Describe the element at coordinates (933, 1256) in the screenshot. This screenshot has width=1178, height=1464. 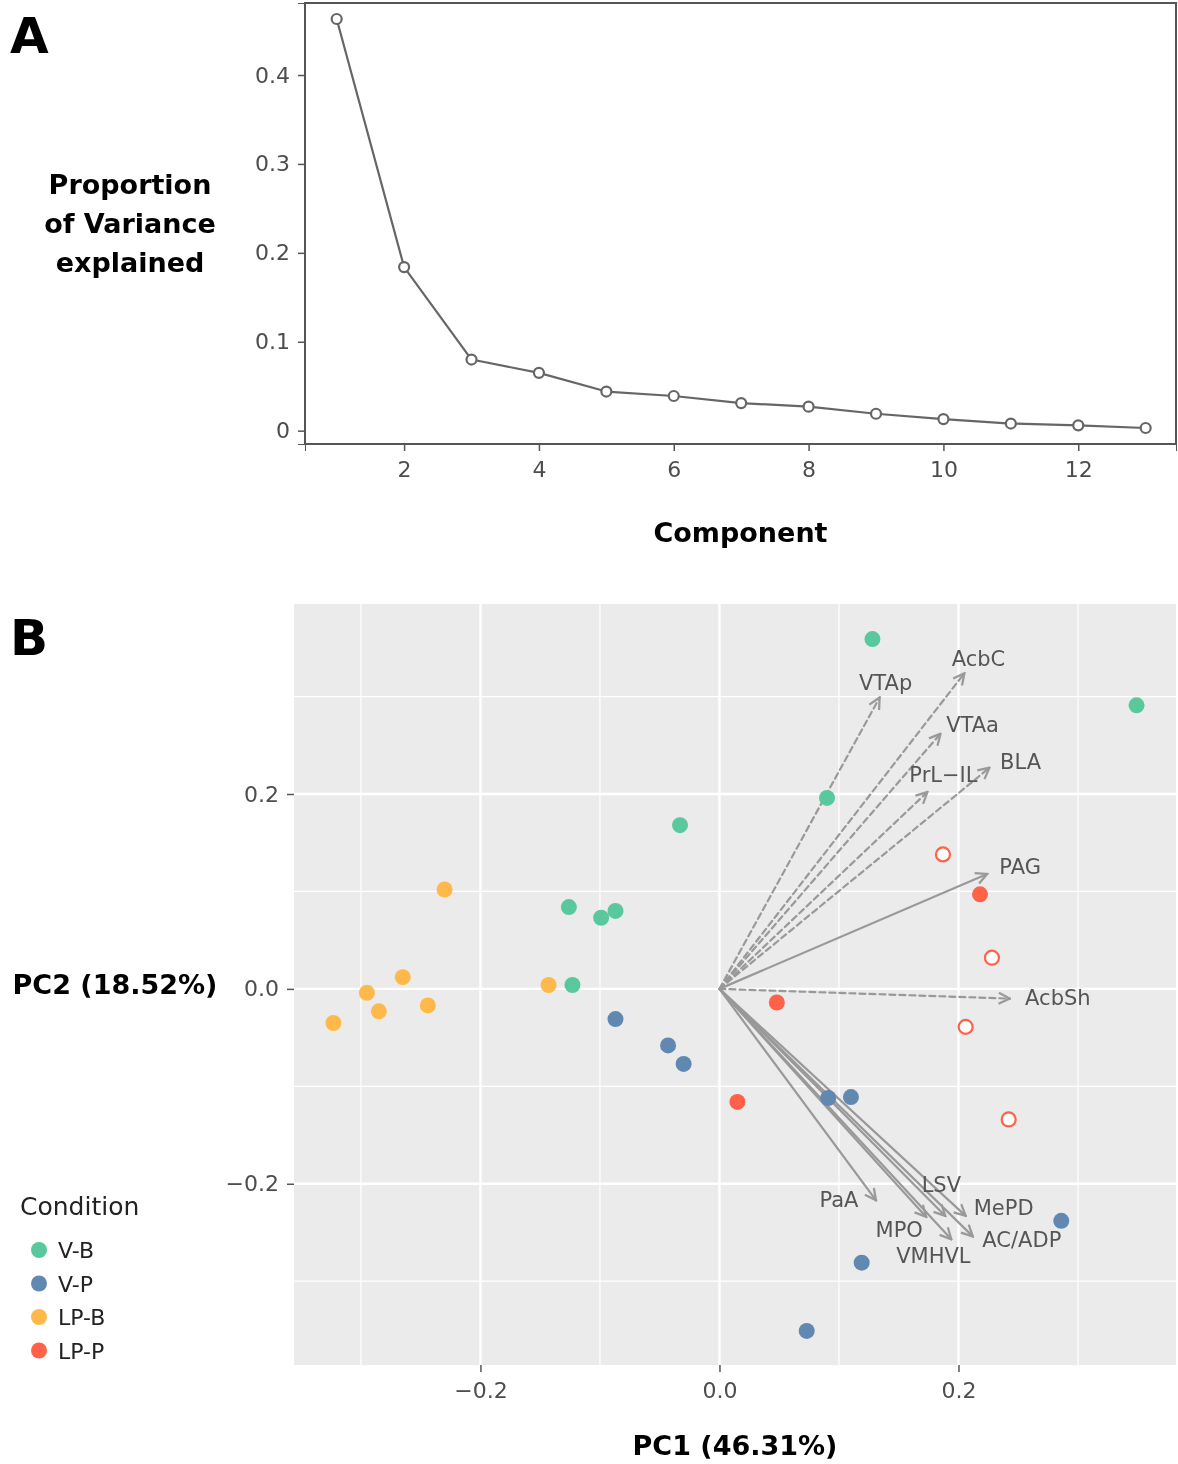
I see `series-label: VMHVL` at that location.